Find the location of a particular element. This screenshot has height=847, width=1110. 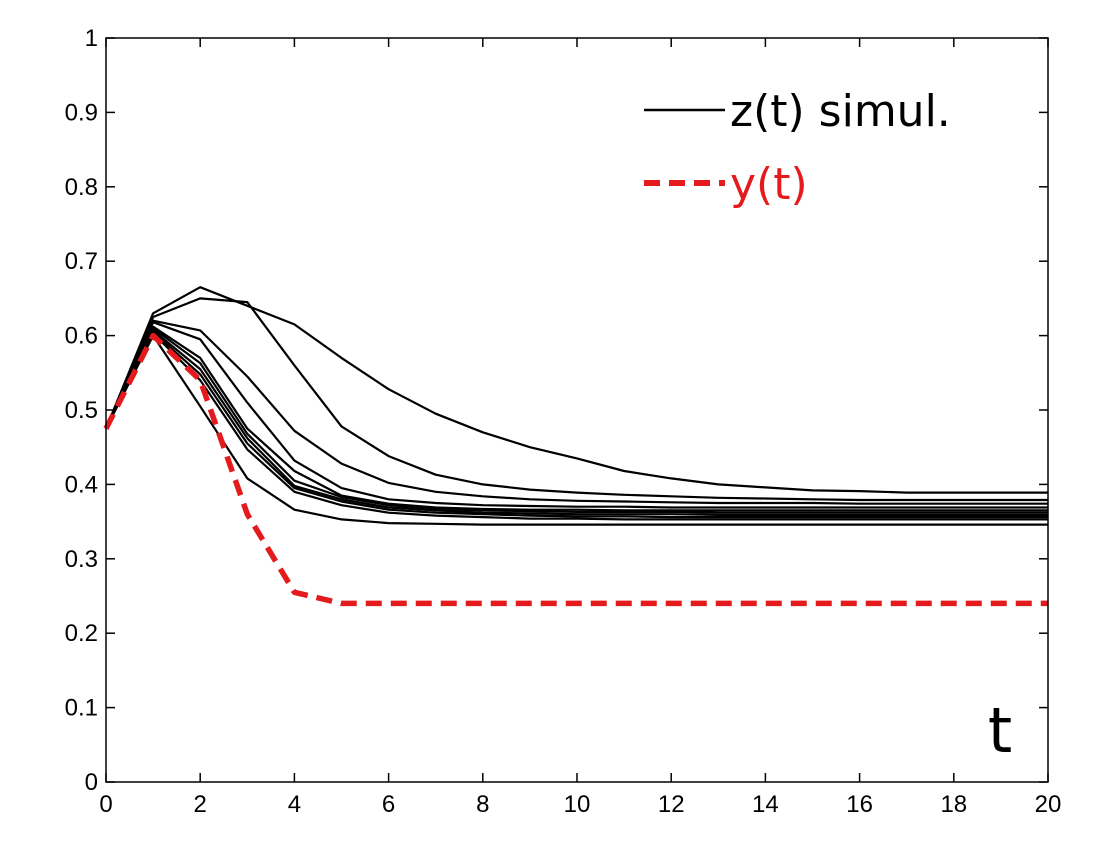

x-tick-label: 8 is located at coordinates (482, 804).